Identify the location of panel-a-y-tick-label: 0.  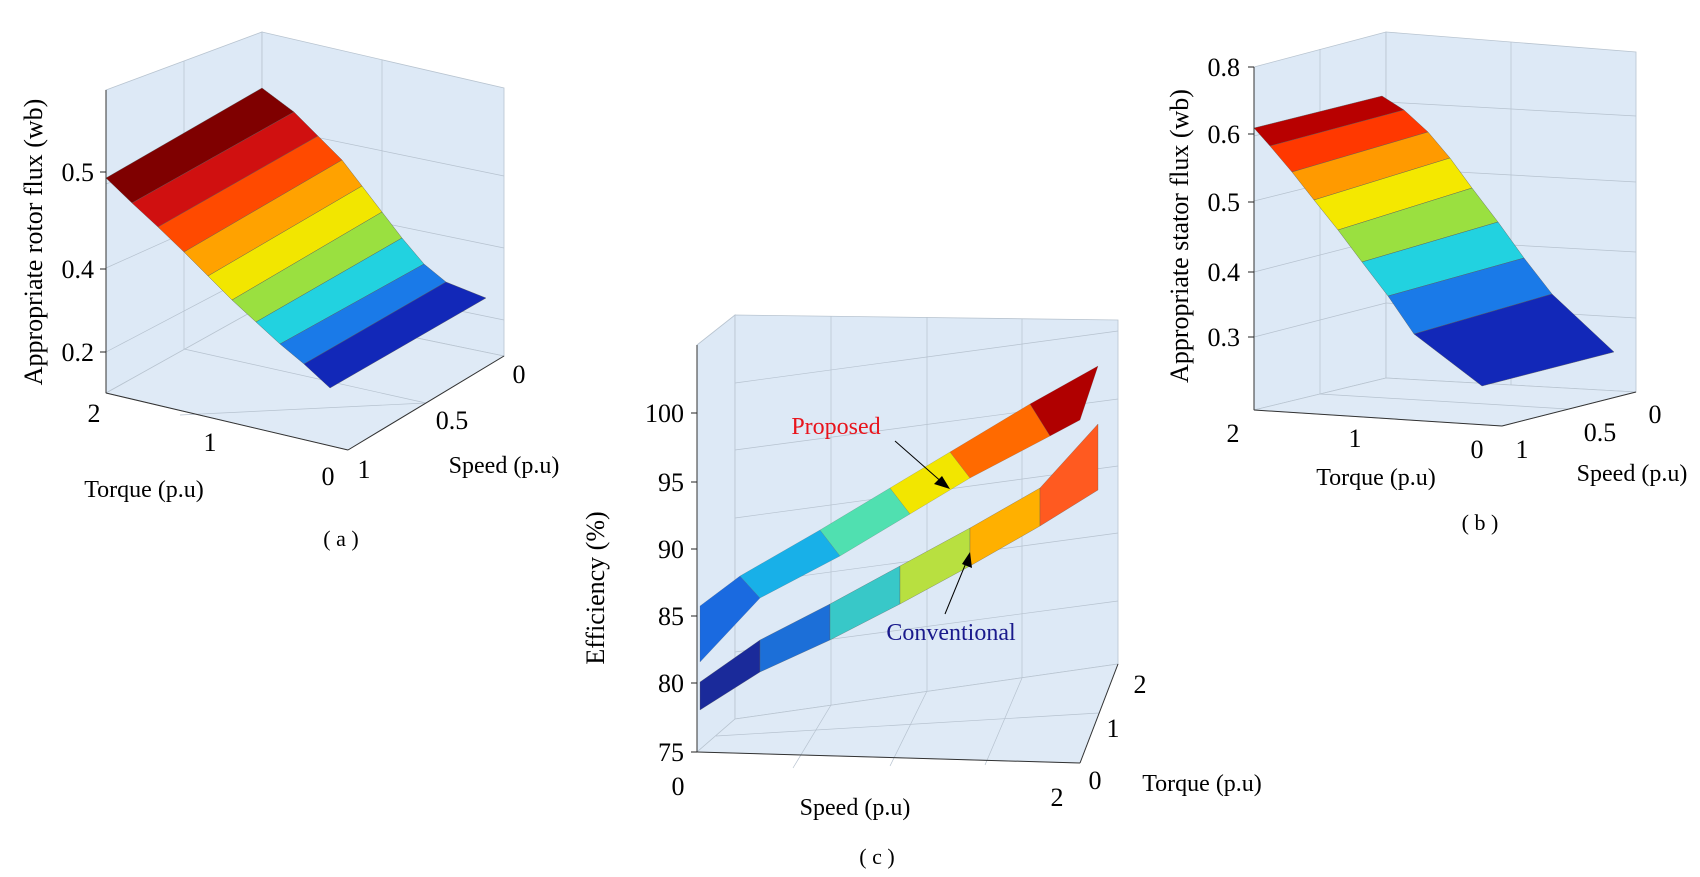
(519, 374).